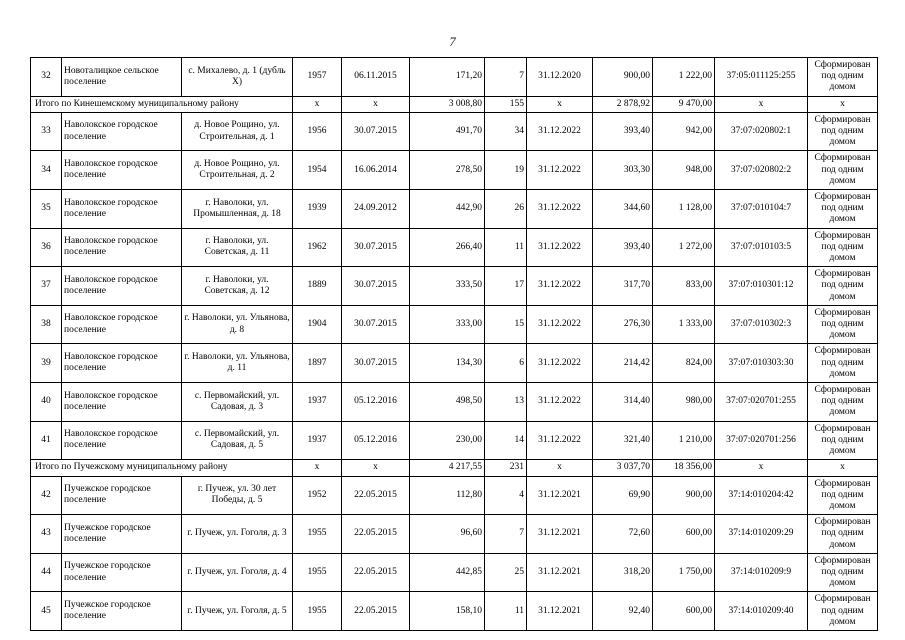  I want to click on cell-v2: 824,00, so click(683, 363).